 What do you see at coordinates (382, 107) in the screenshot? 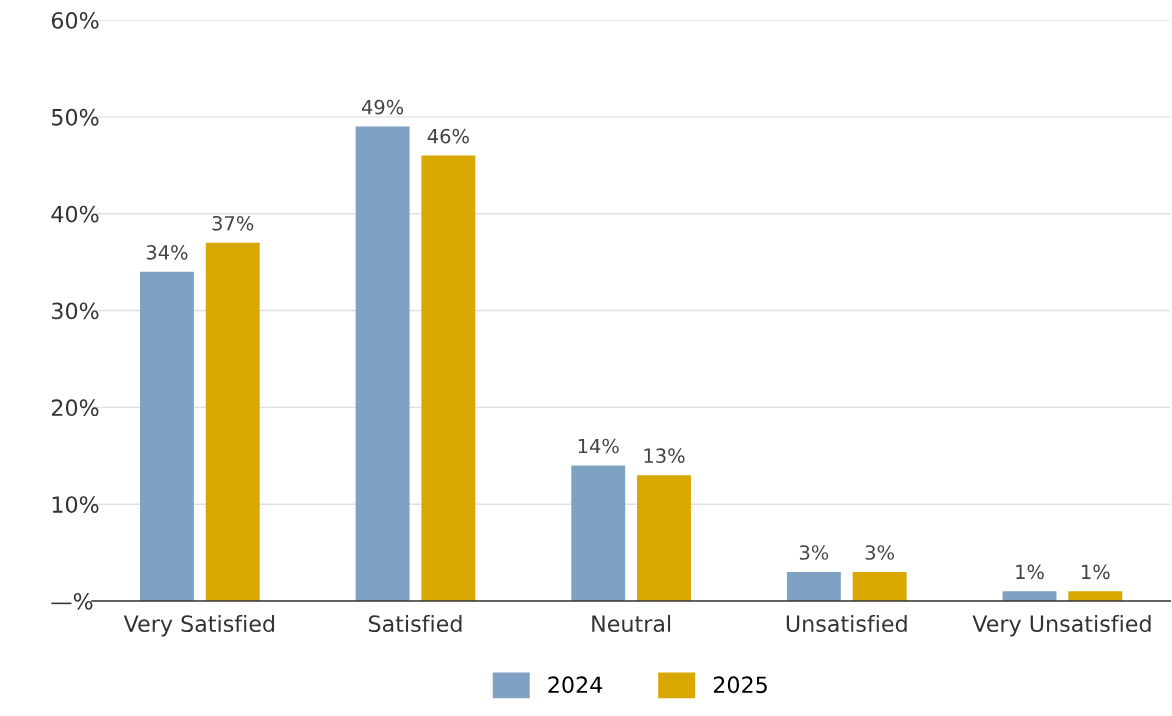
I see `data-label: 49%` at bounding box center [382, 107].